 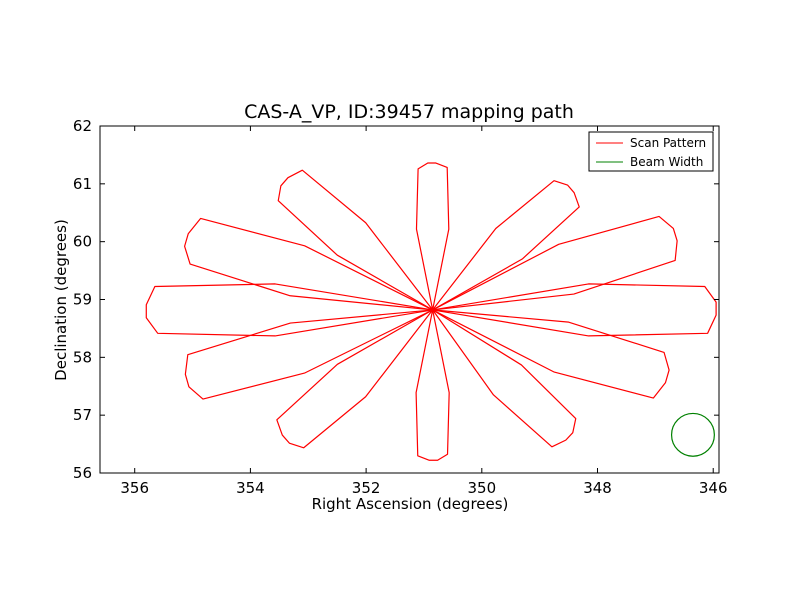 What do you see at coordinates (410, 504) in the screenshot?
I see `x-axis-label: Right Ascension (degrees)` at bounding box center [410, 504].